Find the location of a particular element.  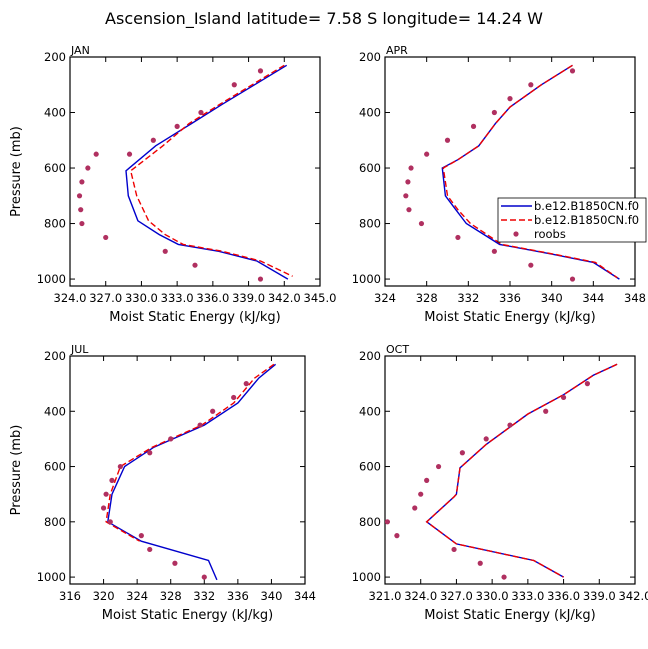

x-tick-label: 320 is located at coordinates (104, 596).